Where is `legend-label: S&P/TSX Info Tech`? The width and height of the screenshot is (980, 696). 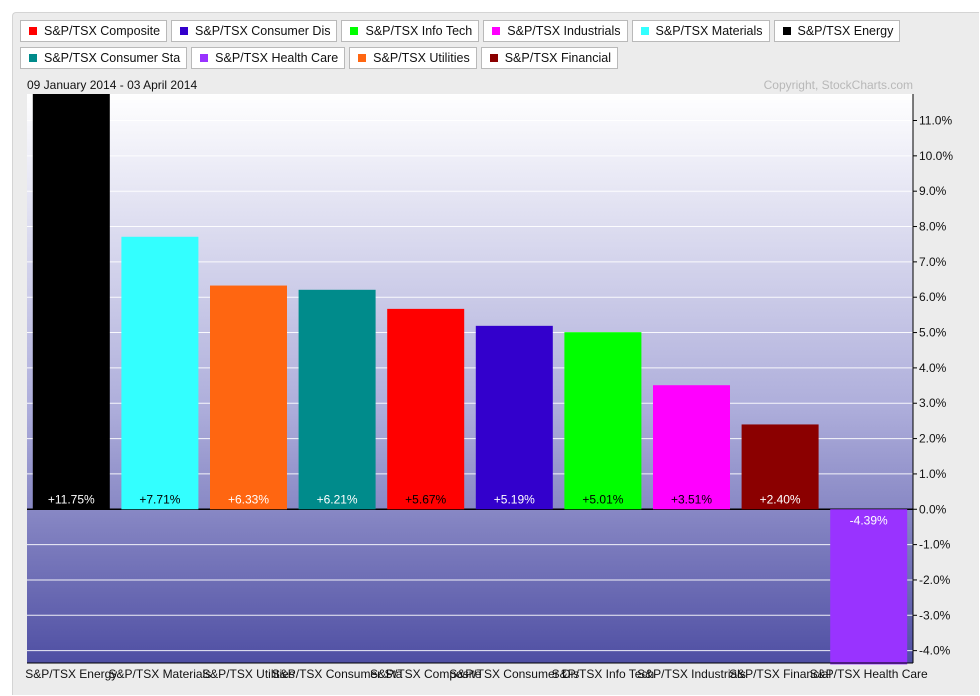 legend-label: S&P/TSX Info Tech is located at coordinates (419, 31).